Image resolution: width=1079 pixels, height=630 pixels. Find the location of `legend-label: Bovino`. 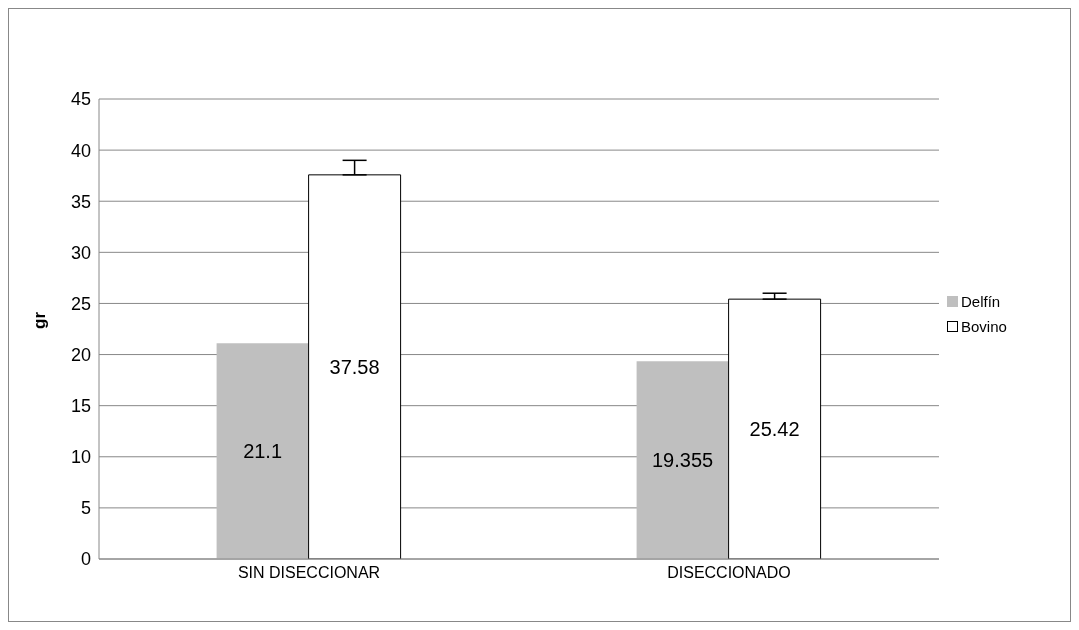

legend-label: Bovino is located at coordinates (984, 326).